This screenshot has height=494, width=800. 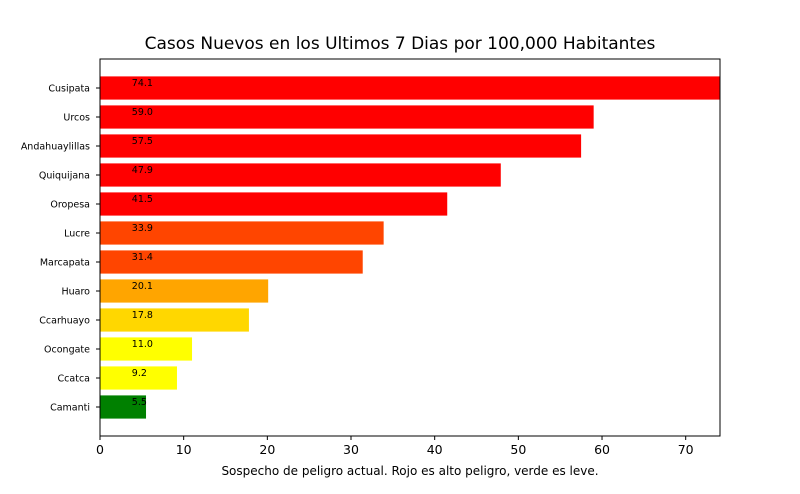 I want to click on value-label: 41.5, so click(x=142, y=199).